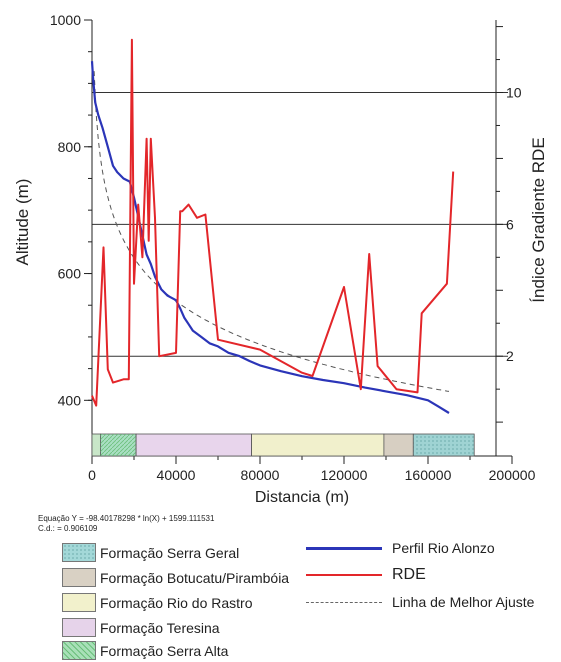  What do you see at coordinates (70, 400) in the screenshot?
I see `y-left-tick-label: 400` at bounding box center [70, 400].